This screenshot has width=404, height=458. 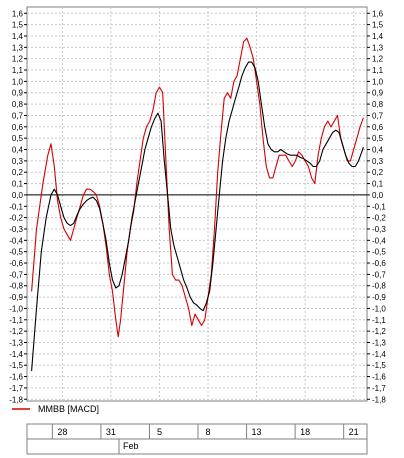 I want to click on y-tick-label-right: -1,2, so click(x=379, y=331).